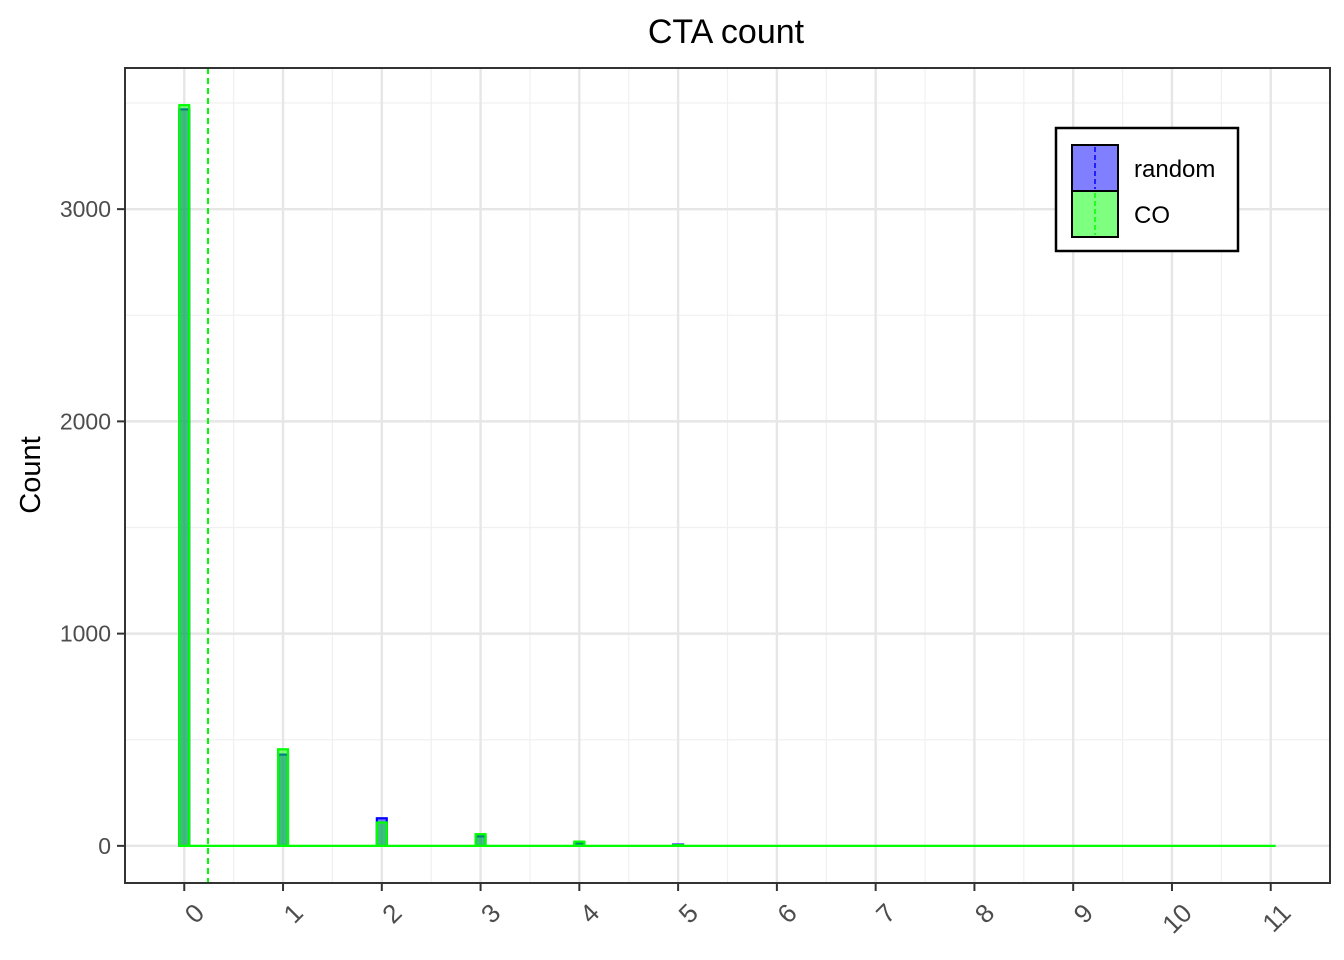  Describe the element at coordinates (85, 634) in the screenshot. I see `y-tick-label: 1000` at that location.